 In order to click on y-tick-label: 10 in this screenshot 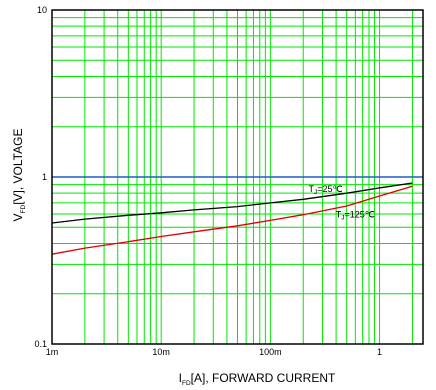, I will do `click(42, 10)`.